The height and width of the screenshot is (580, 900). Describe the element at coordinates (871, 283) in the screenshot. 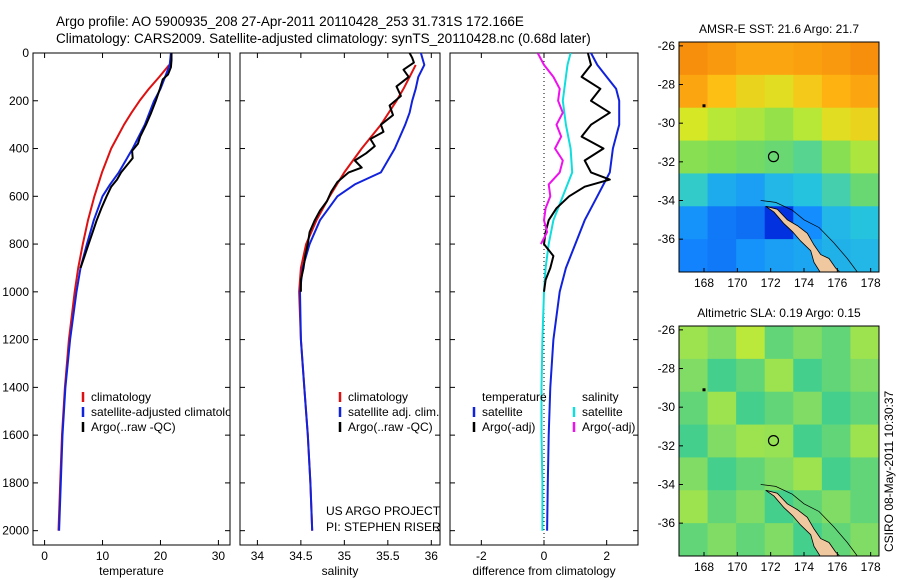

I see `sst-map-xtick-label: 178` at that location.